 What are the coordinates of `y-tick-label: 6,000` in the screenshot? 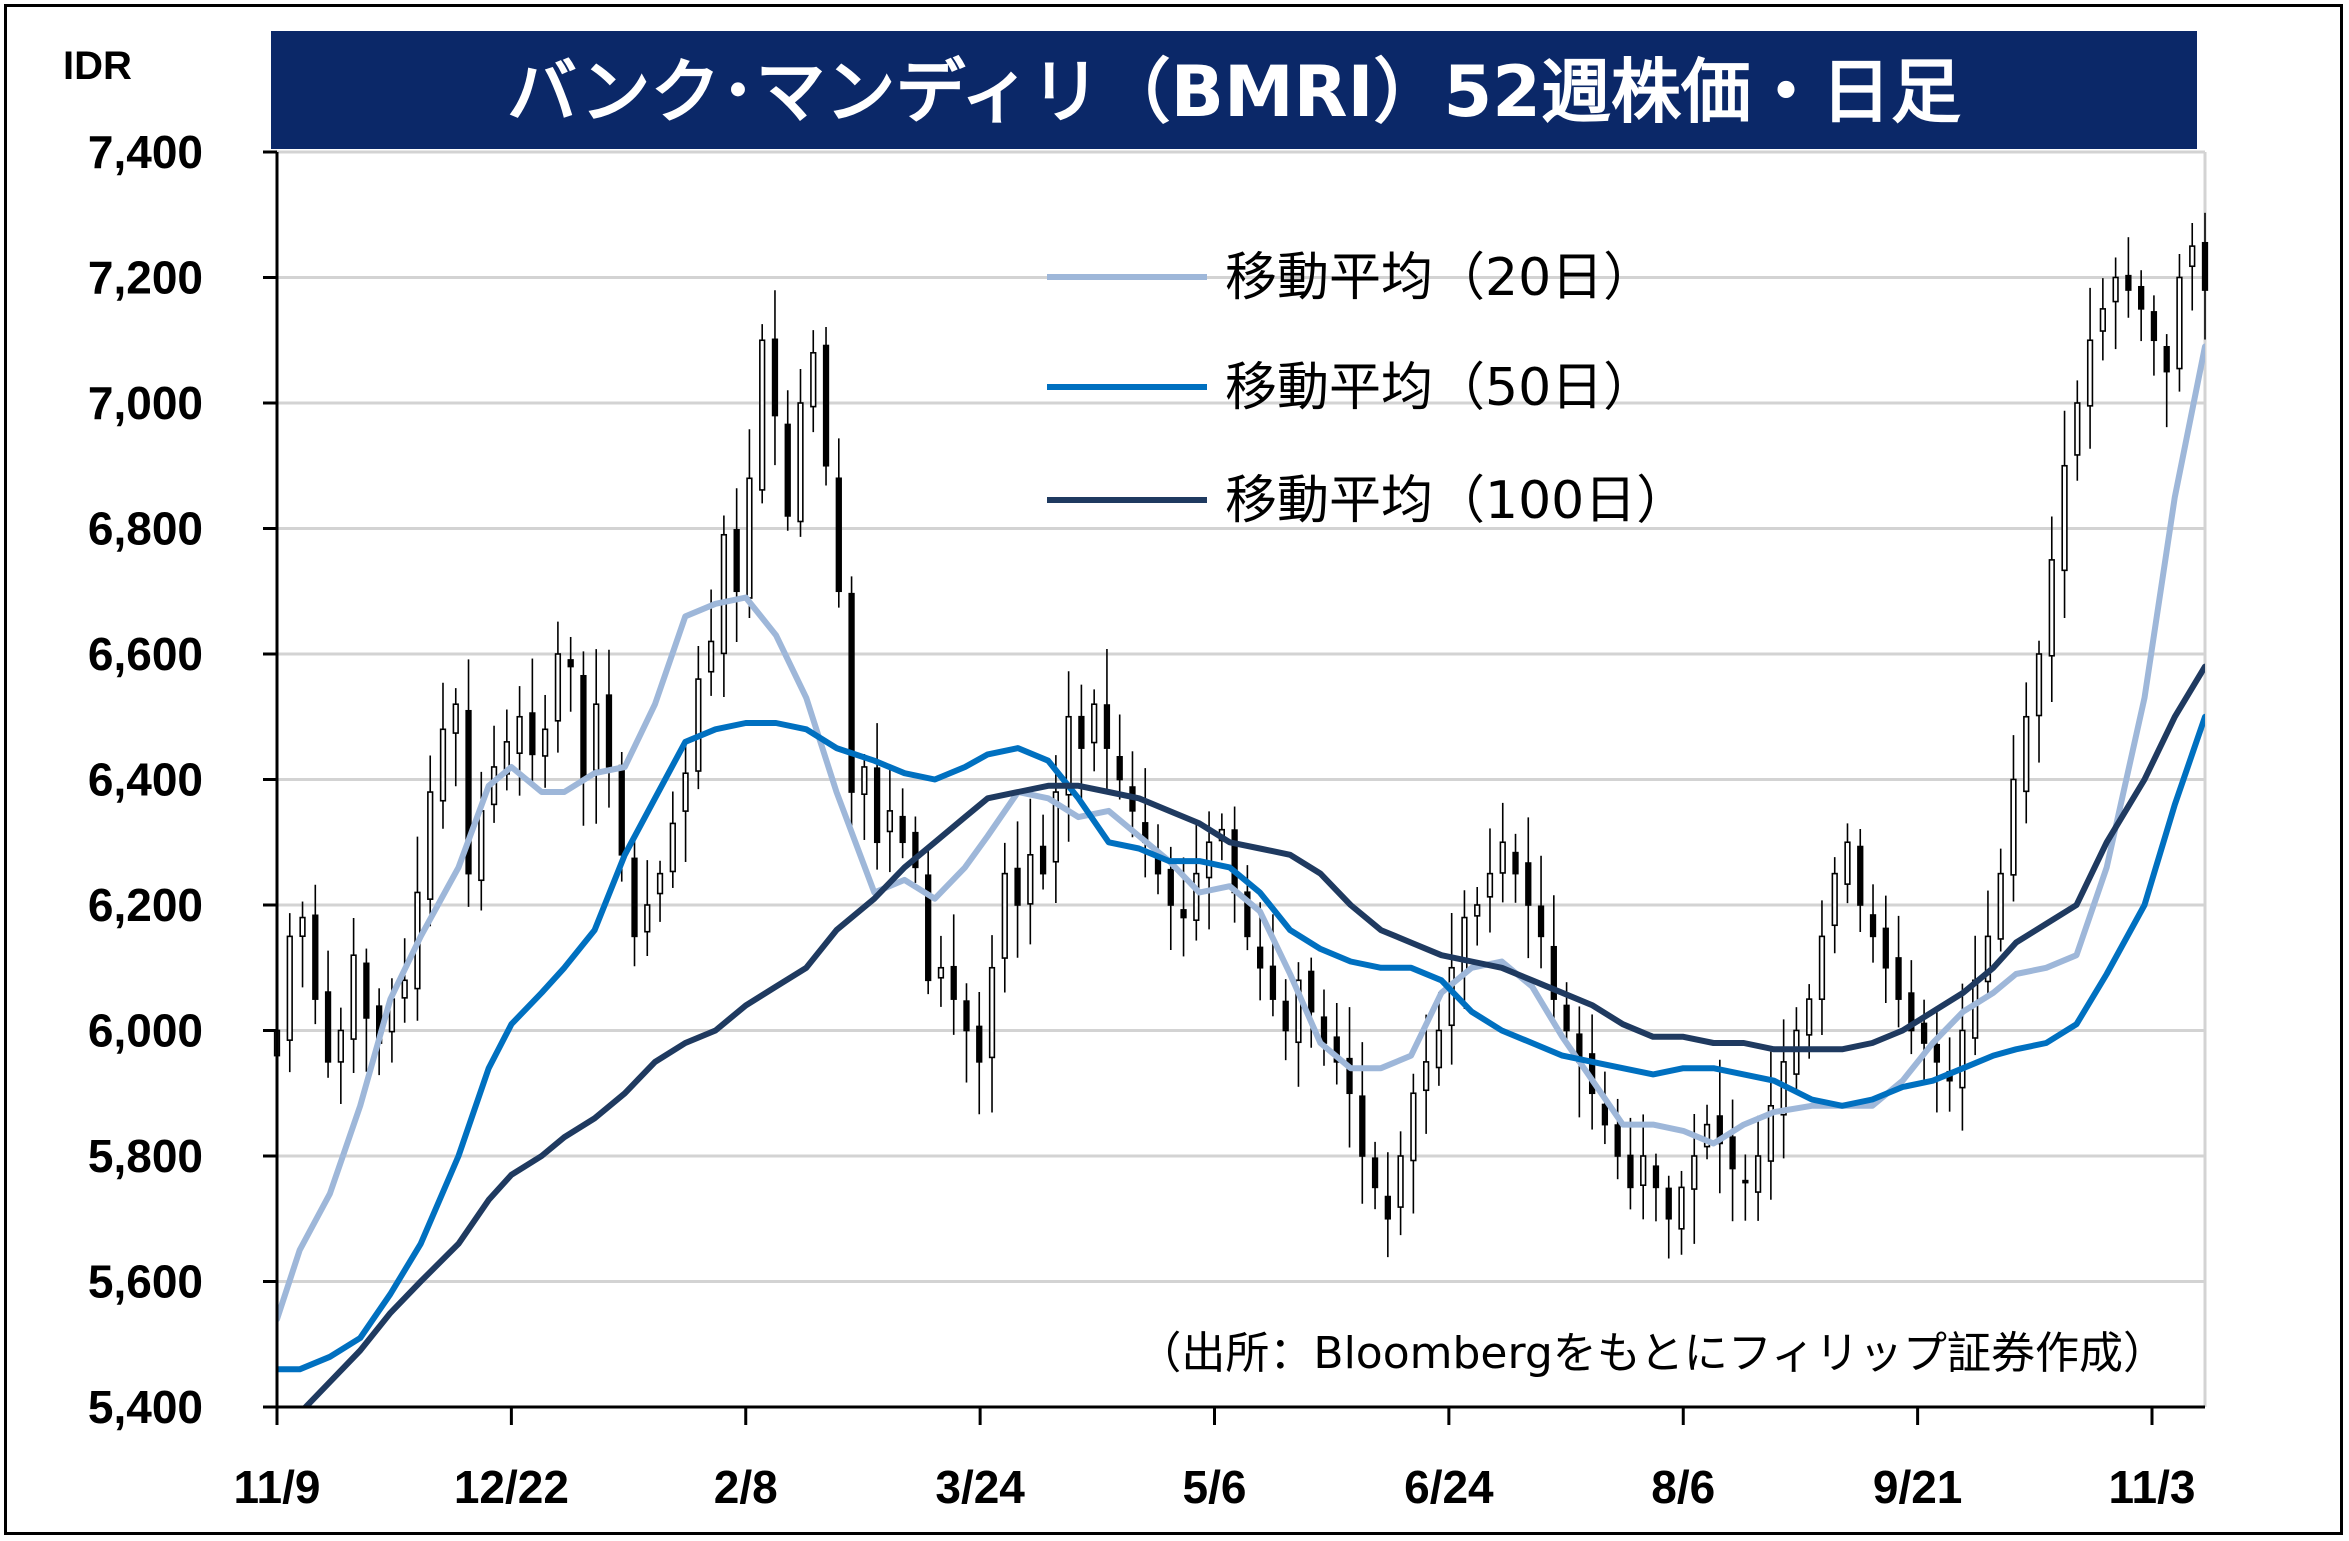 It's located at (145, 1031).